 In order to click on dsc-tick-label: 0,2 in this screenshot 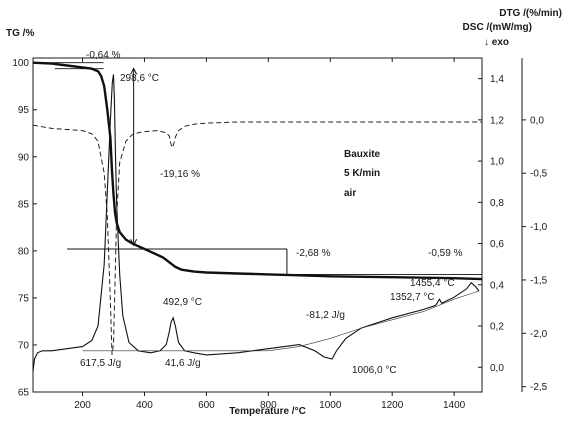, I will do `click(497, 327)`.